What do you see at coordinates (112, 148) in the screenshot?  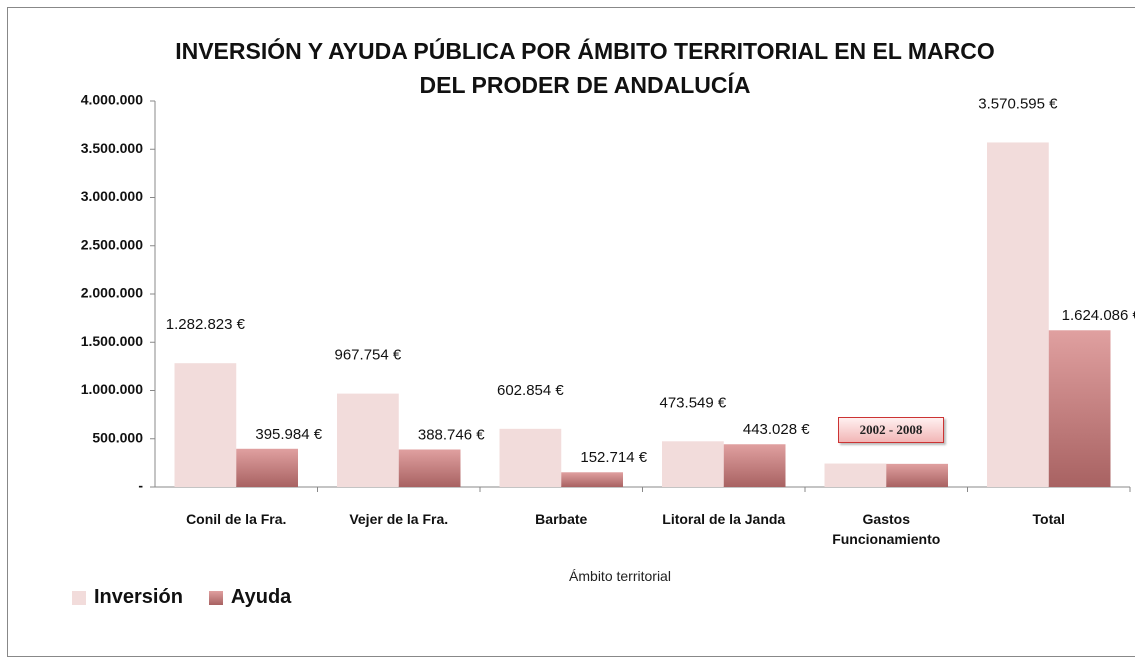 I see `y-tick-label: 3.500.000` at bounding box center [112, 148].